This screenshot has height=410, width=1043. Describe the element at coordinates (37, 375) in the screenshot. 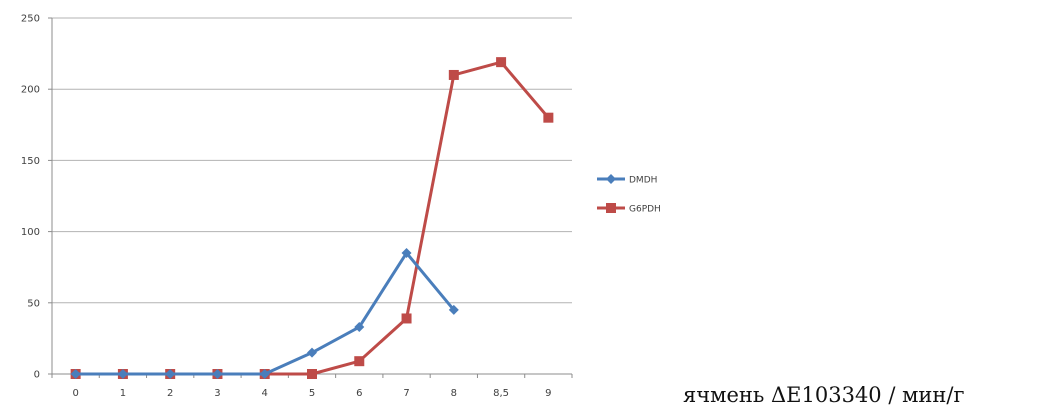

I see `y-tick-label: 0` at that location.